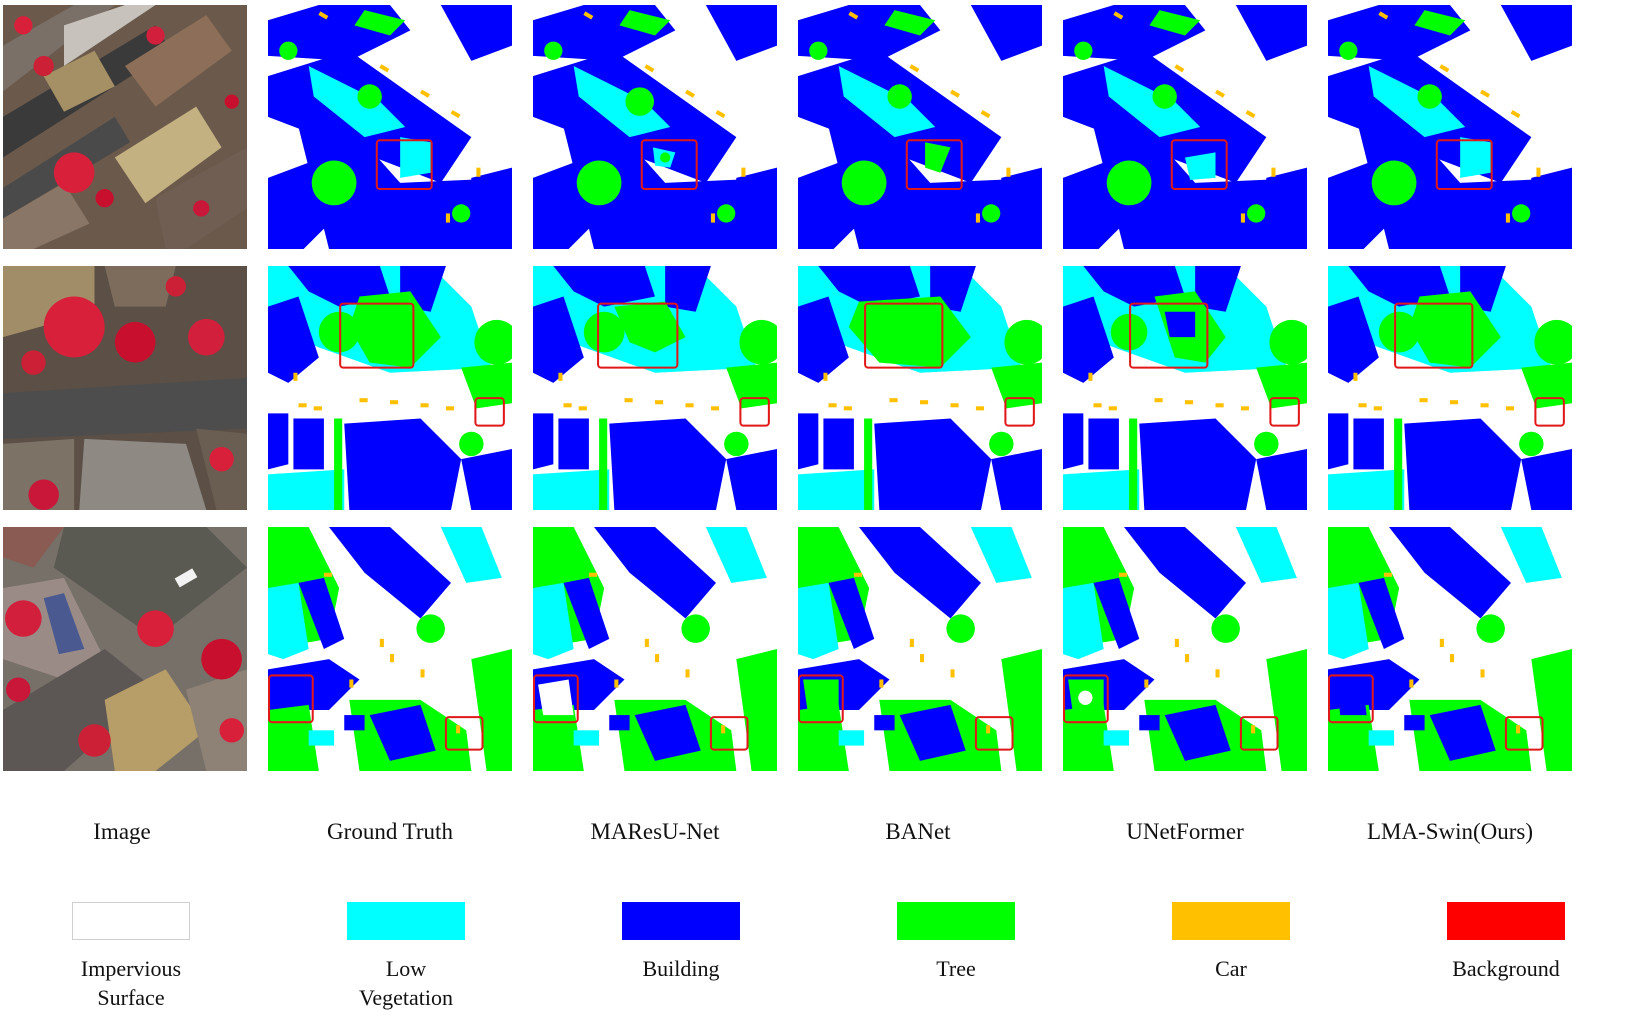  Describe the element at coordinates (1450, 127) in the screenshot. I see `tile-ours-row1` at that location.